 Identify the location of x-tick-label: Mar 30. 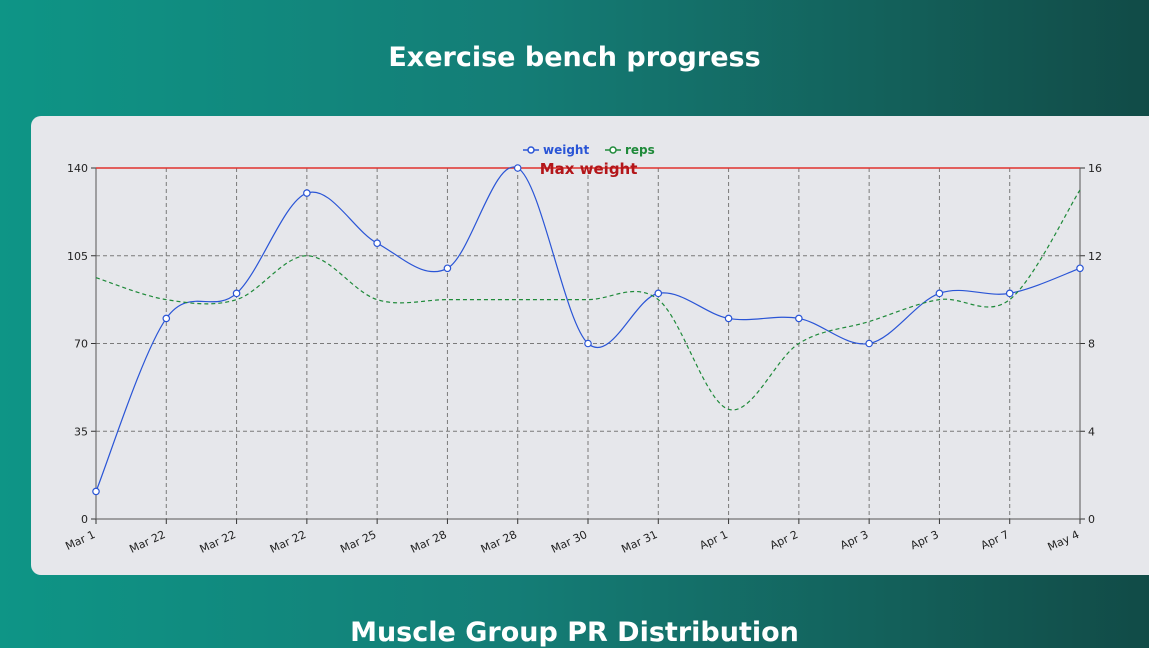
(569, 542).